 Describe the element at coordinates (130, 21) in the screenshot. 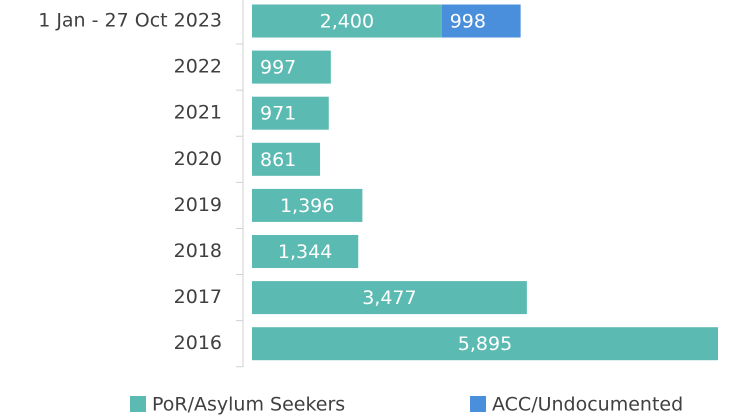

I see `y-tick-label: 1 Jan - 27 Oct 2023` at that location.